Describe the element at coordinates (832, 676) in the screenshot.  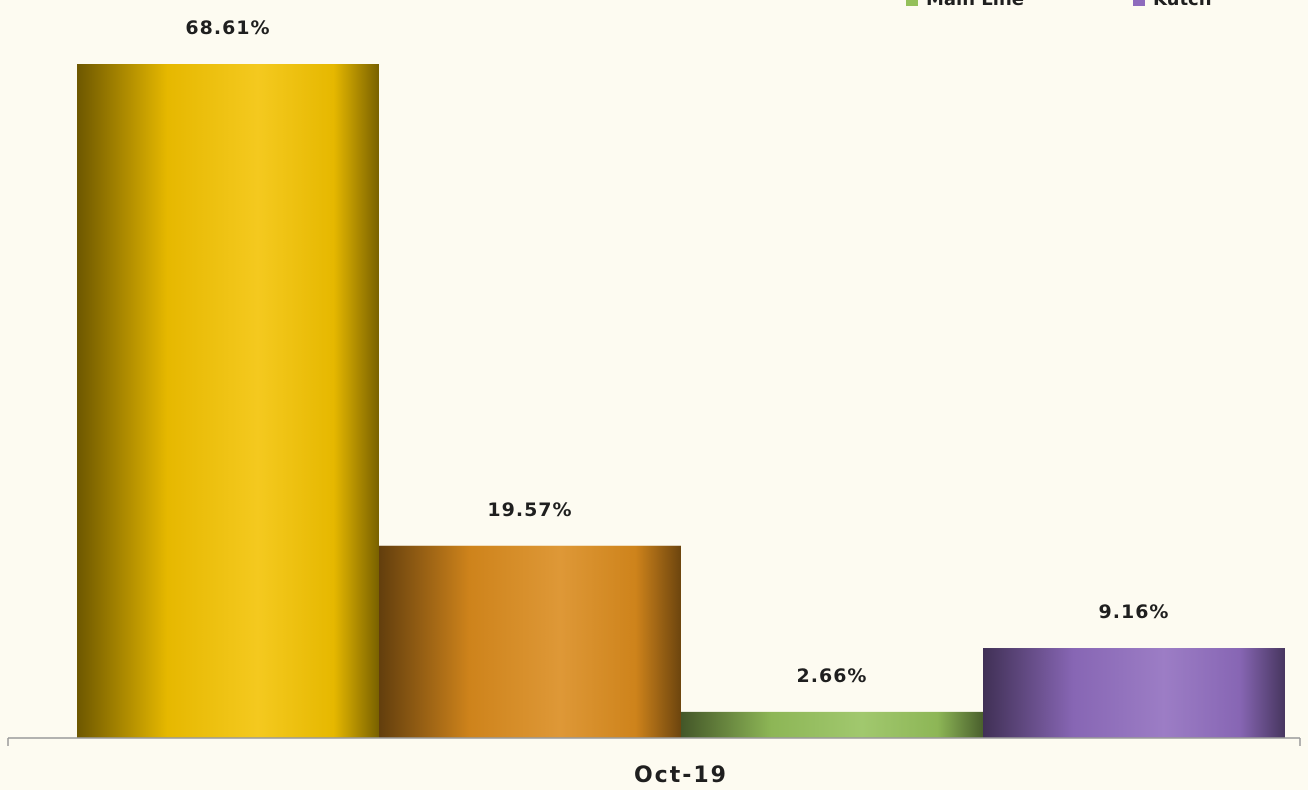
I see `data-label-3: 2.66%` at that location.